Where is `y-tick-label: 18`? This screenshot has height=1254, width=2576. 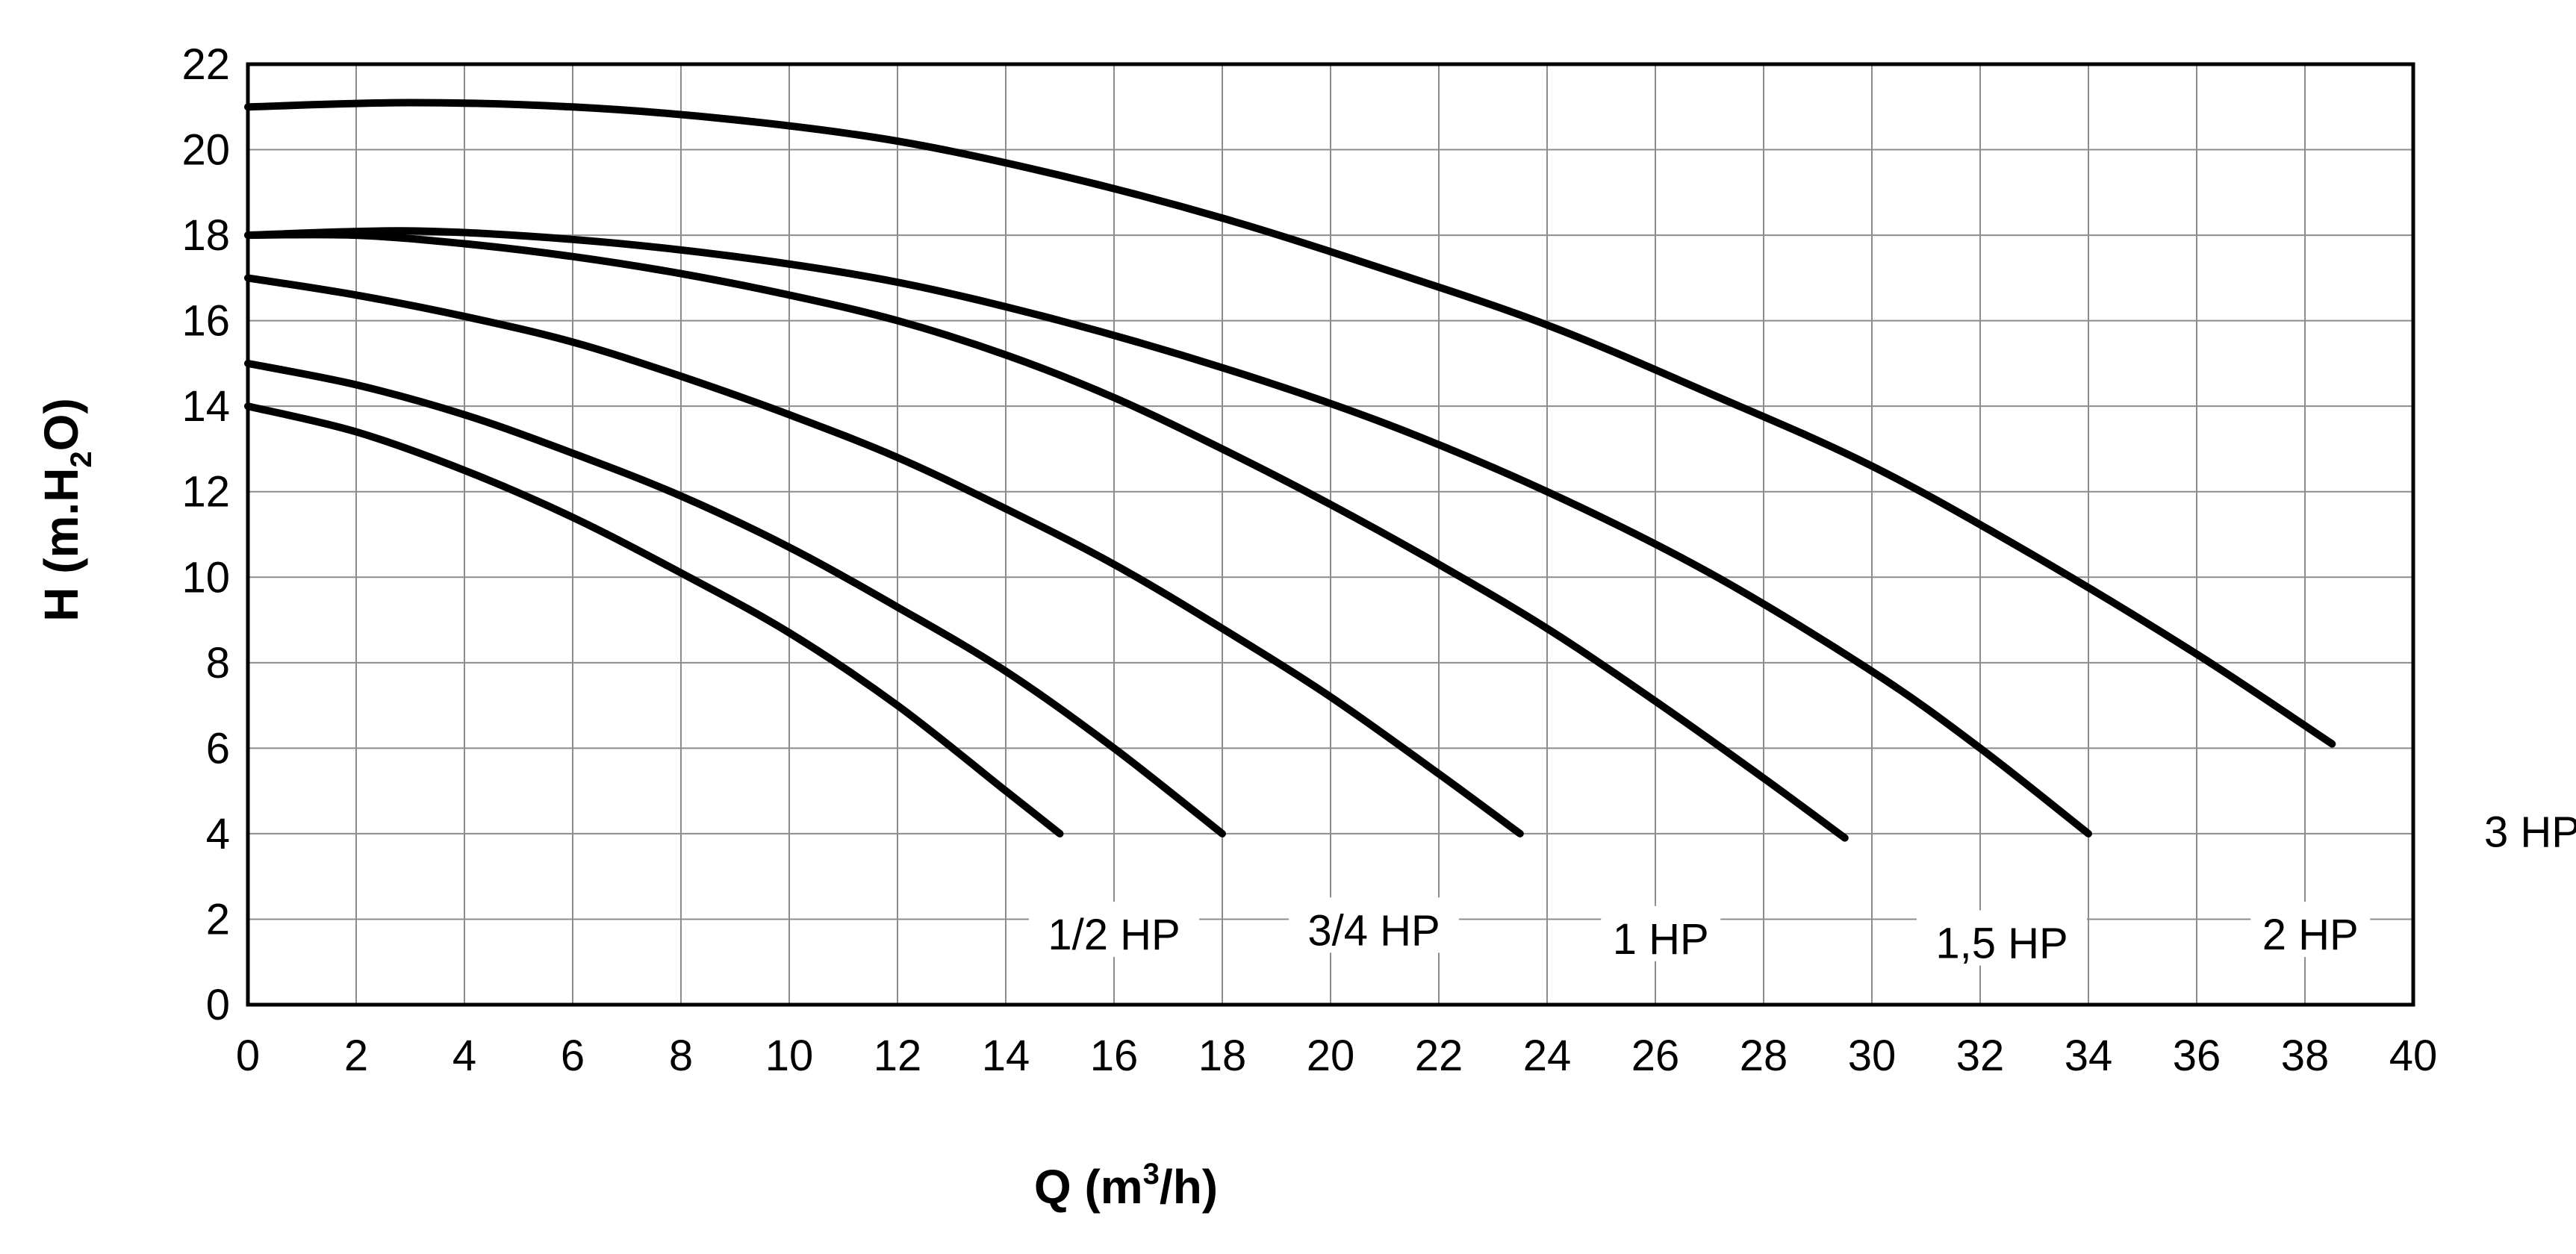
y-tick-label: 18 is located at coordinates (205, 236).